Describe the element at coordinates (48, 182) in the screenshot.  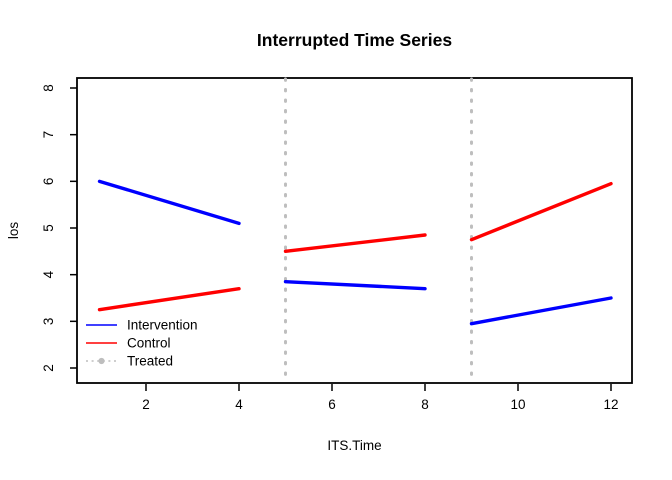
I see `y-tick-label: 6` at that location.